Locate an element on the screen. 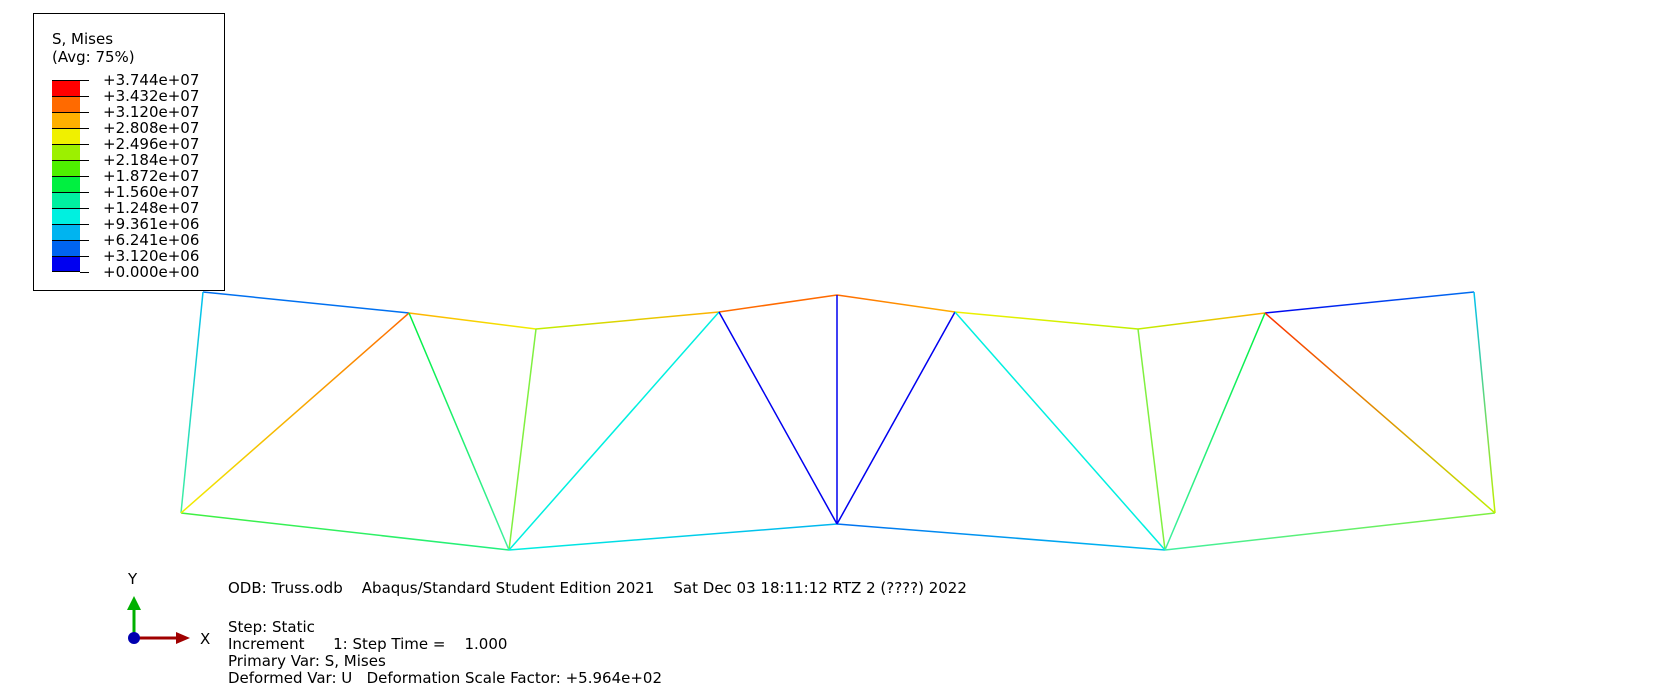 Image resolution: width=1672 pixels, height=699 pixels. legend-value-label: +9.361e+06 is located at coordinates (151, 224).